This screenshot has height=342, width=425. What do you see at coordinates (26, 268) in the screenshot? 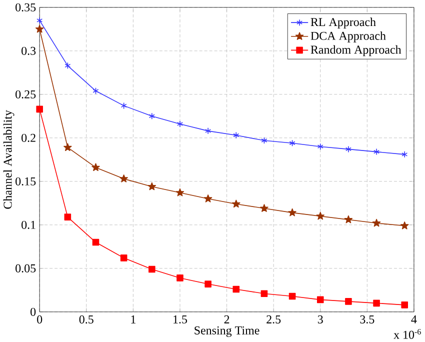
I see `y-tick-label: 0.05` at bounding box center [26, 268].